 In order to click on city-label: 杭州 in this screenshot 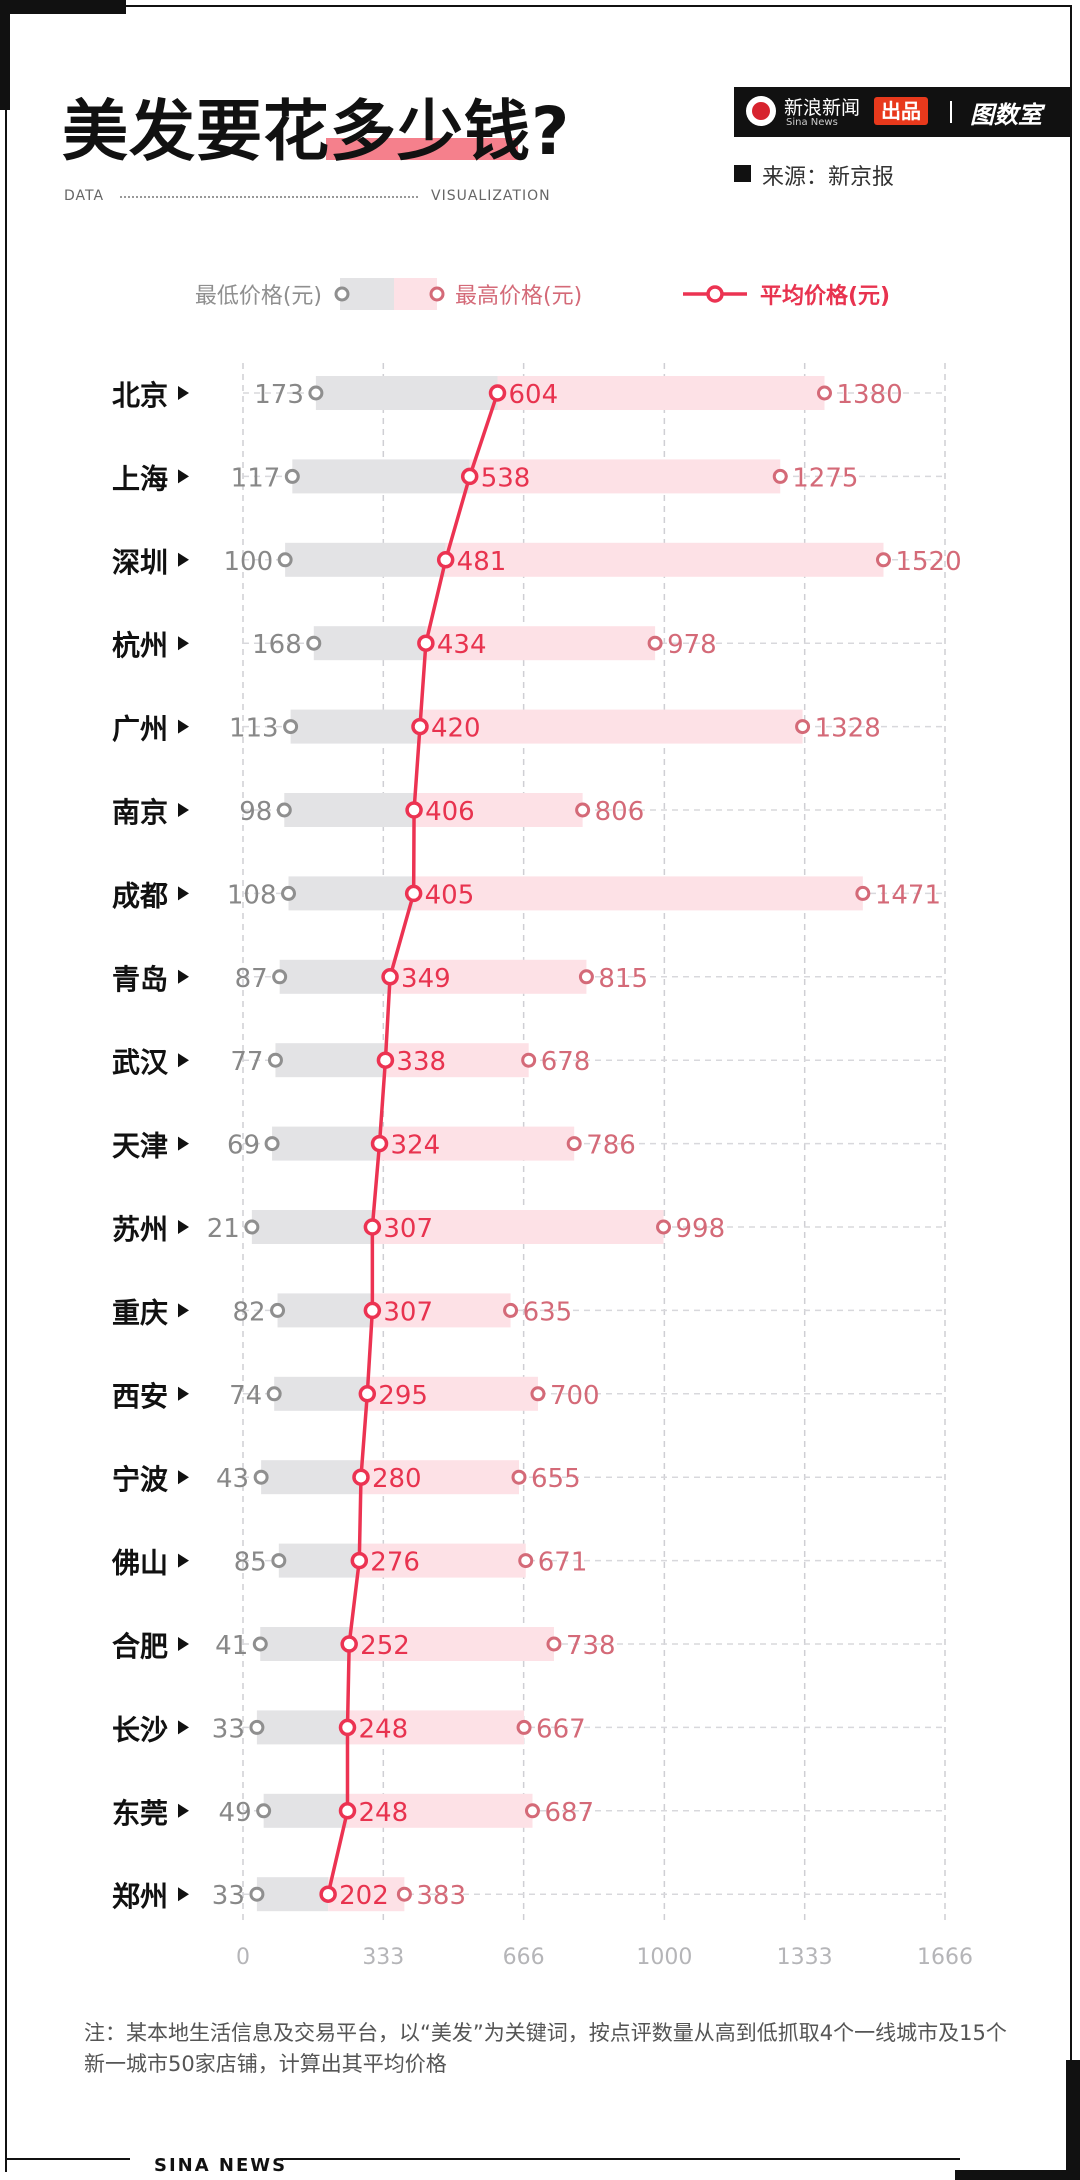, I will do `click(140, 645)`.